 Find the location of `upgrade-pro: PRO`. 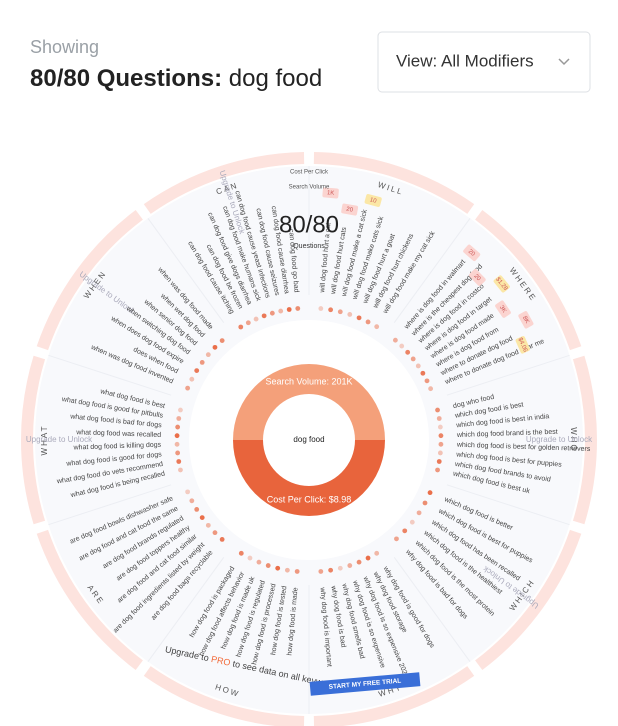

upgrade-pro: PRO is located at coordinates (220, 661).